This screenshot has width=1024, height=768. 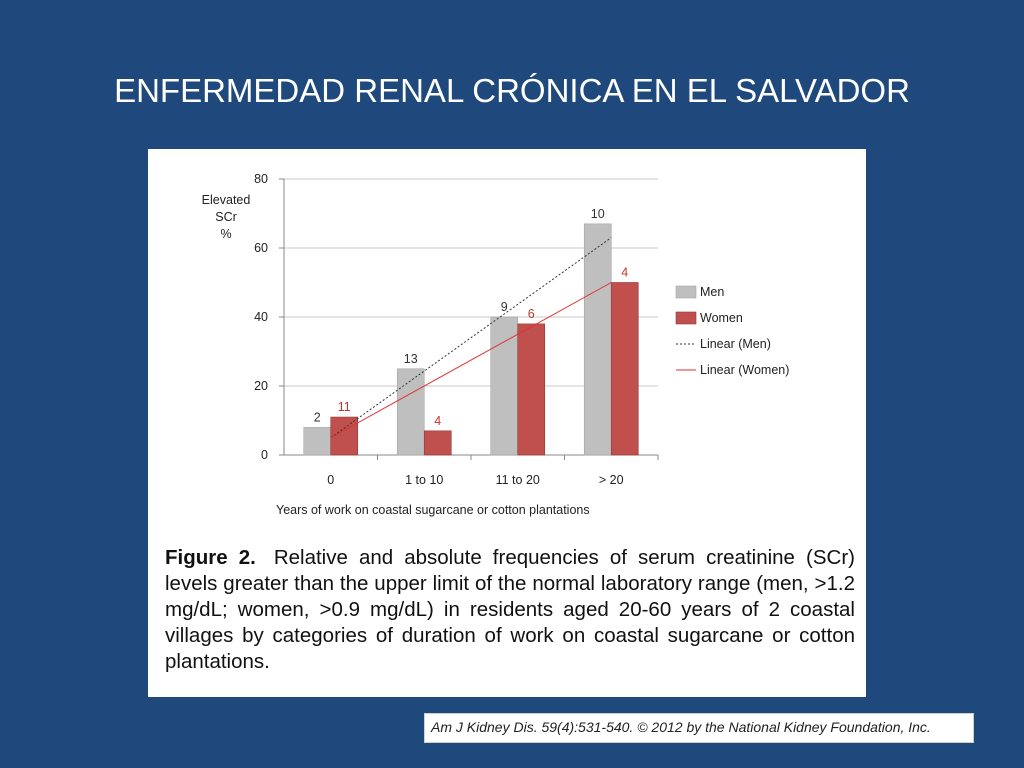 What do you see at coordinates (744, 370) in the screenshot?
I see `legend-label: Linear (Women)` at bounding box center [744, 370].